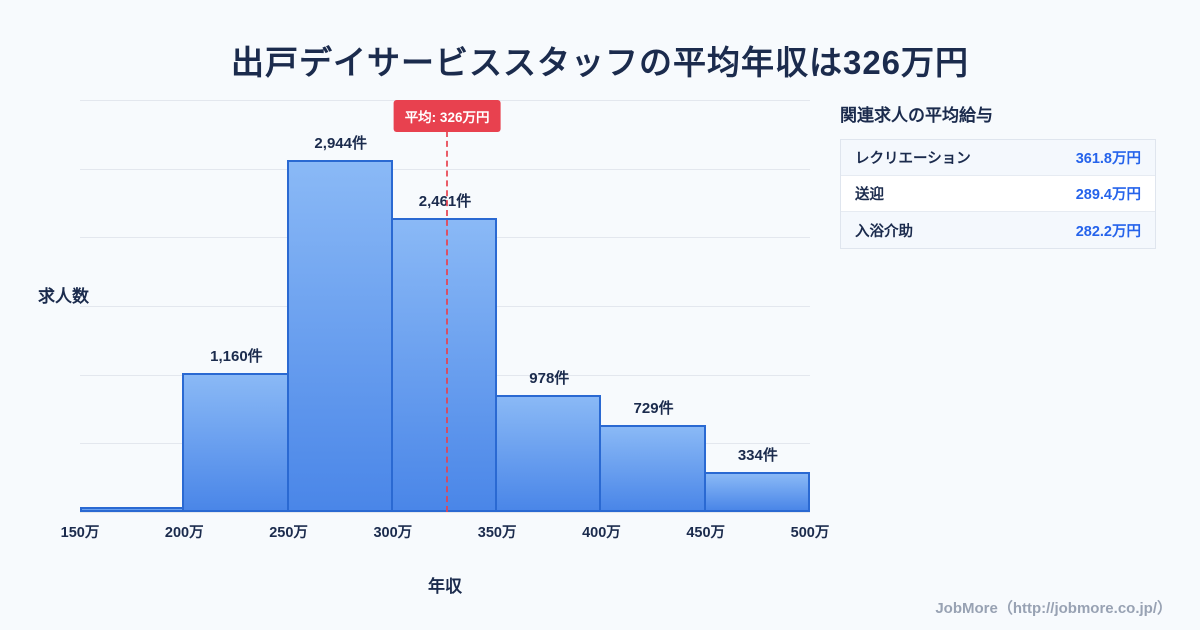 The image size is (1200, 630). I want to click on page-title: 出戸デイサービススタッフの平均年収は326万円, so click(600, 62).